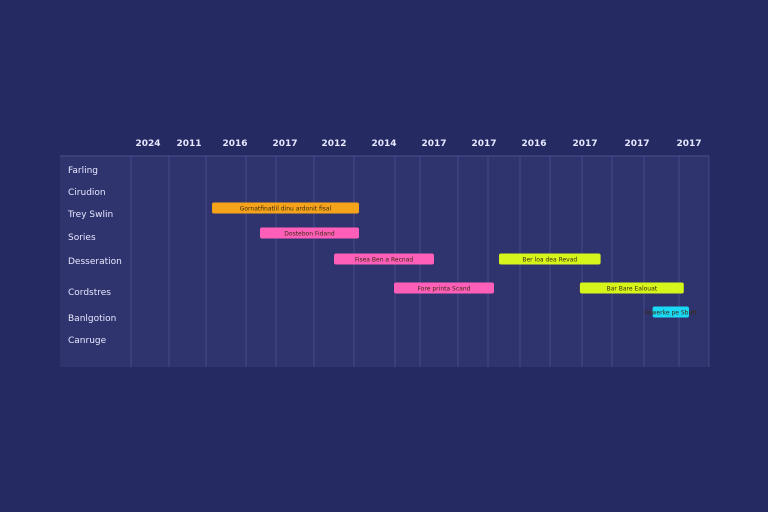 This screenshot has height=512, width=768. What do you see at coordinates (92, 319) in the screenshot?
I see `row-label: Banlgotion` at bounding box center [92, 319].